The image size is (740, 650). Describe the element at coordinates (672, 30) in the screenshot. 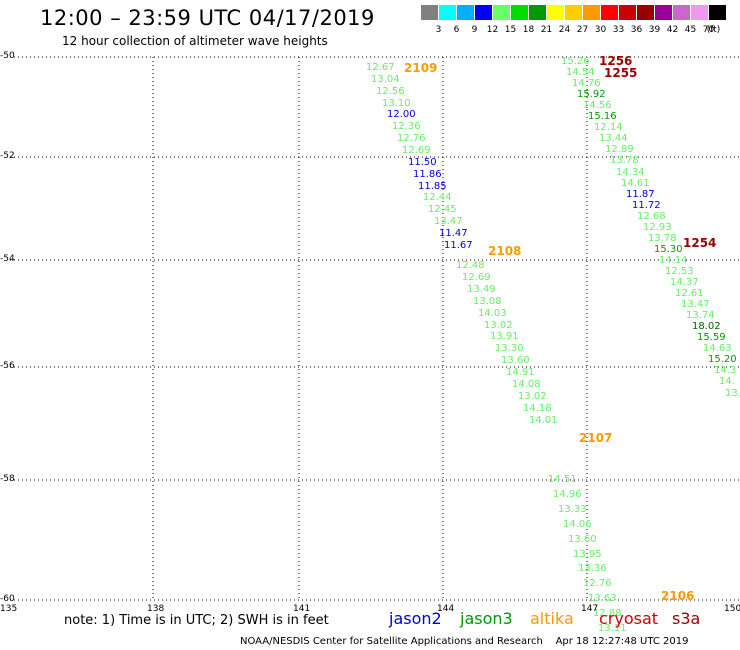

I see `scale-label: 42` at that location.